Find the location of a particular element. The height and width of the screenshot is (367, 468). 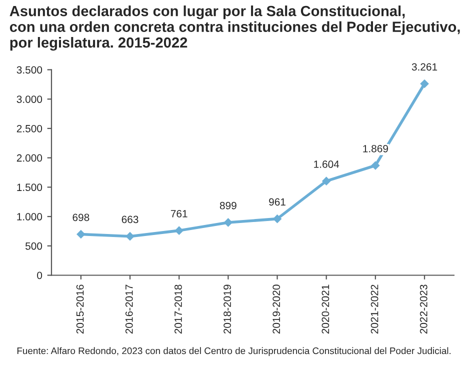

x-tick-label: 2015-2016 is located at coordinates (80, 309).